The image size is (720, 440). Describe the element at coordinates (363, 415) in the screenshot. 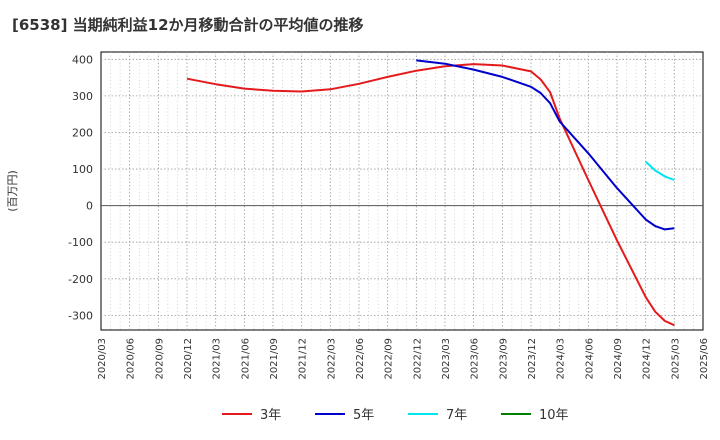

I see `legend-label: 5年` at that location.